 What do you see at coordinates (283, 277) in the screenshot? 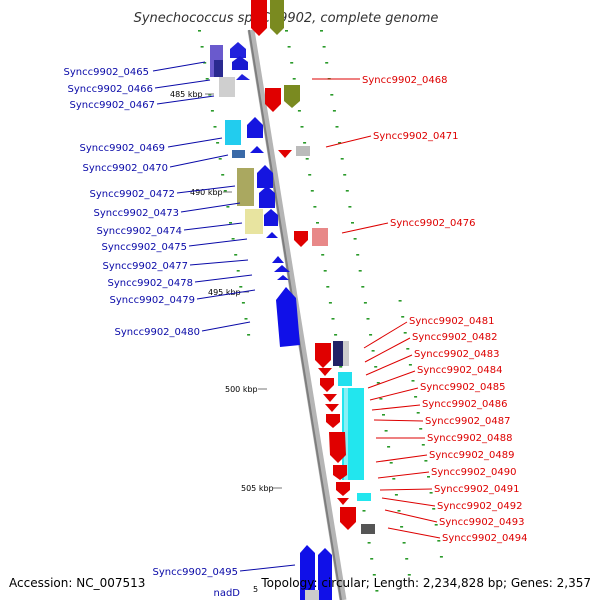
I see `gene-0479-arrow` at bounding box center [283, 277].